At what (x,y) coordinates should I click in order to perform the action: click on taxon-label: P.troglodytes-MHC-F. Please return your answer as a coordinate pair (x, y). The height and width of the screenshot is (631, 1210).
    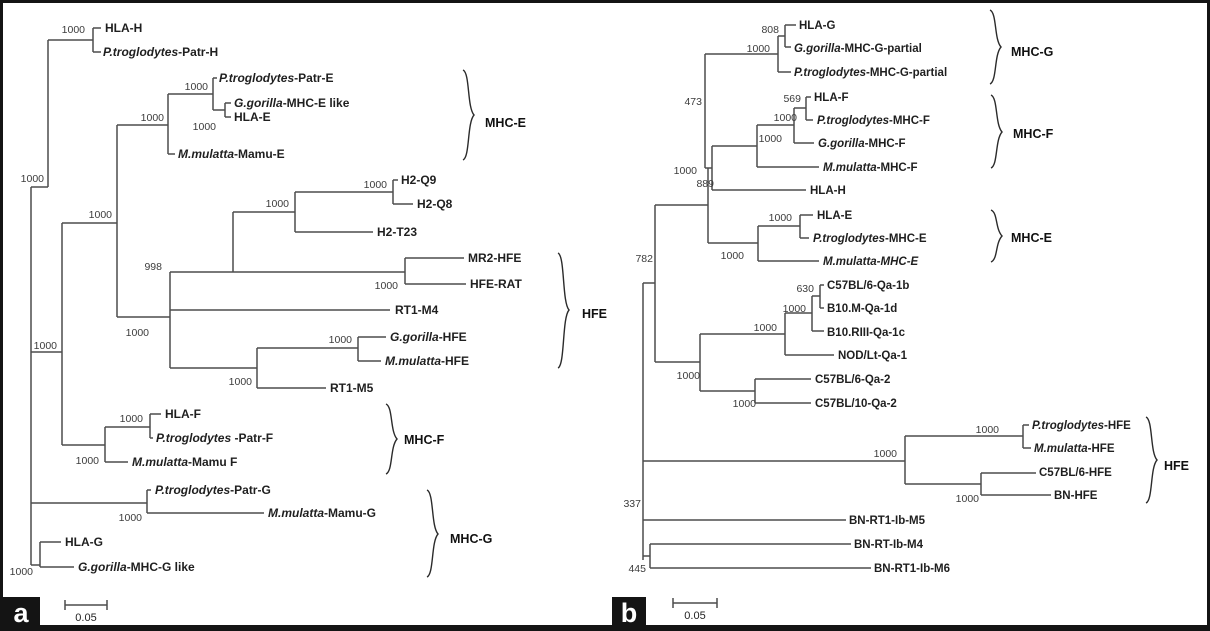
    Looking at the image, I should click on (873, 121).